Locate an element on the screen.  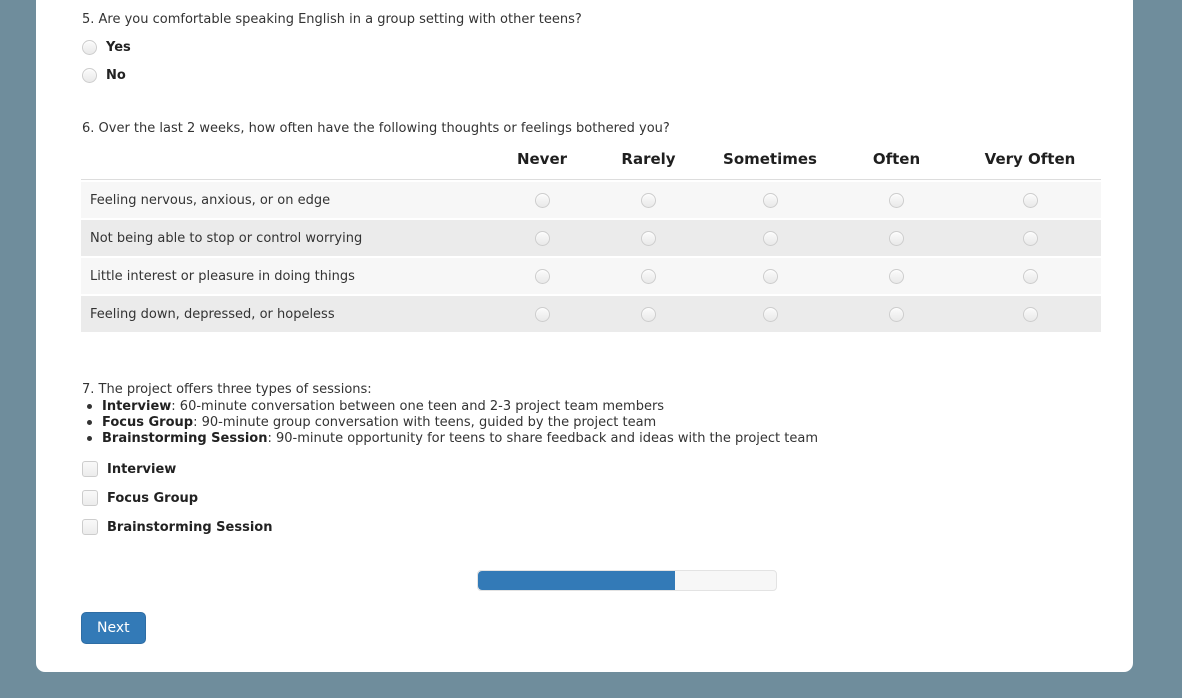
progress-fill is located at coordinates (576, 580).